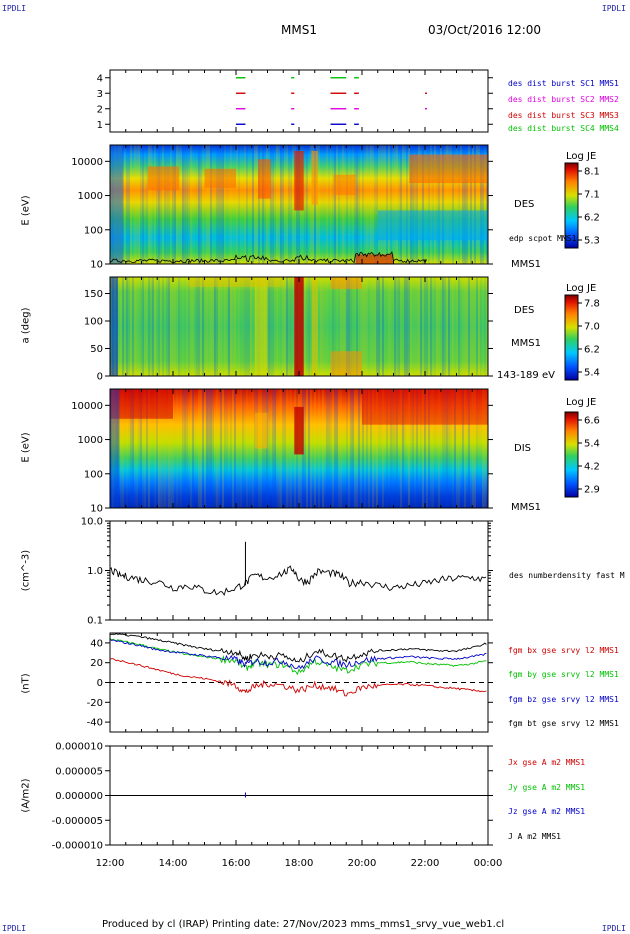  What do you see at coordinates (299, 30) in the screenshot?
I see `spacecraft-title: MMS1` at bounding box center [299, 30].